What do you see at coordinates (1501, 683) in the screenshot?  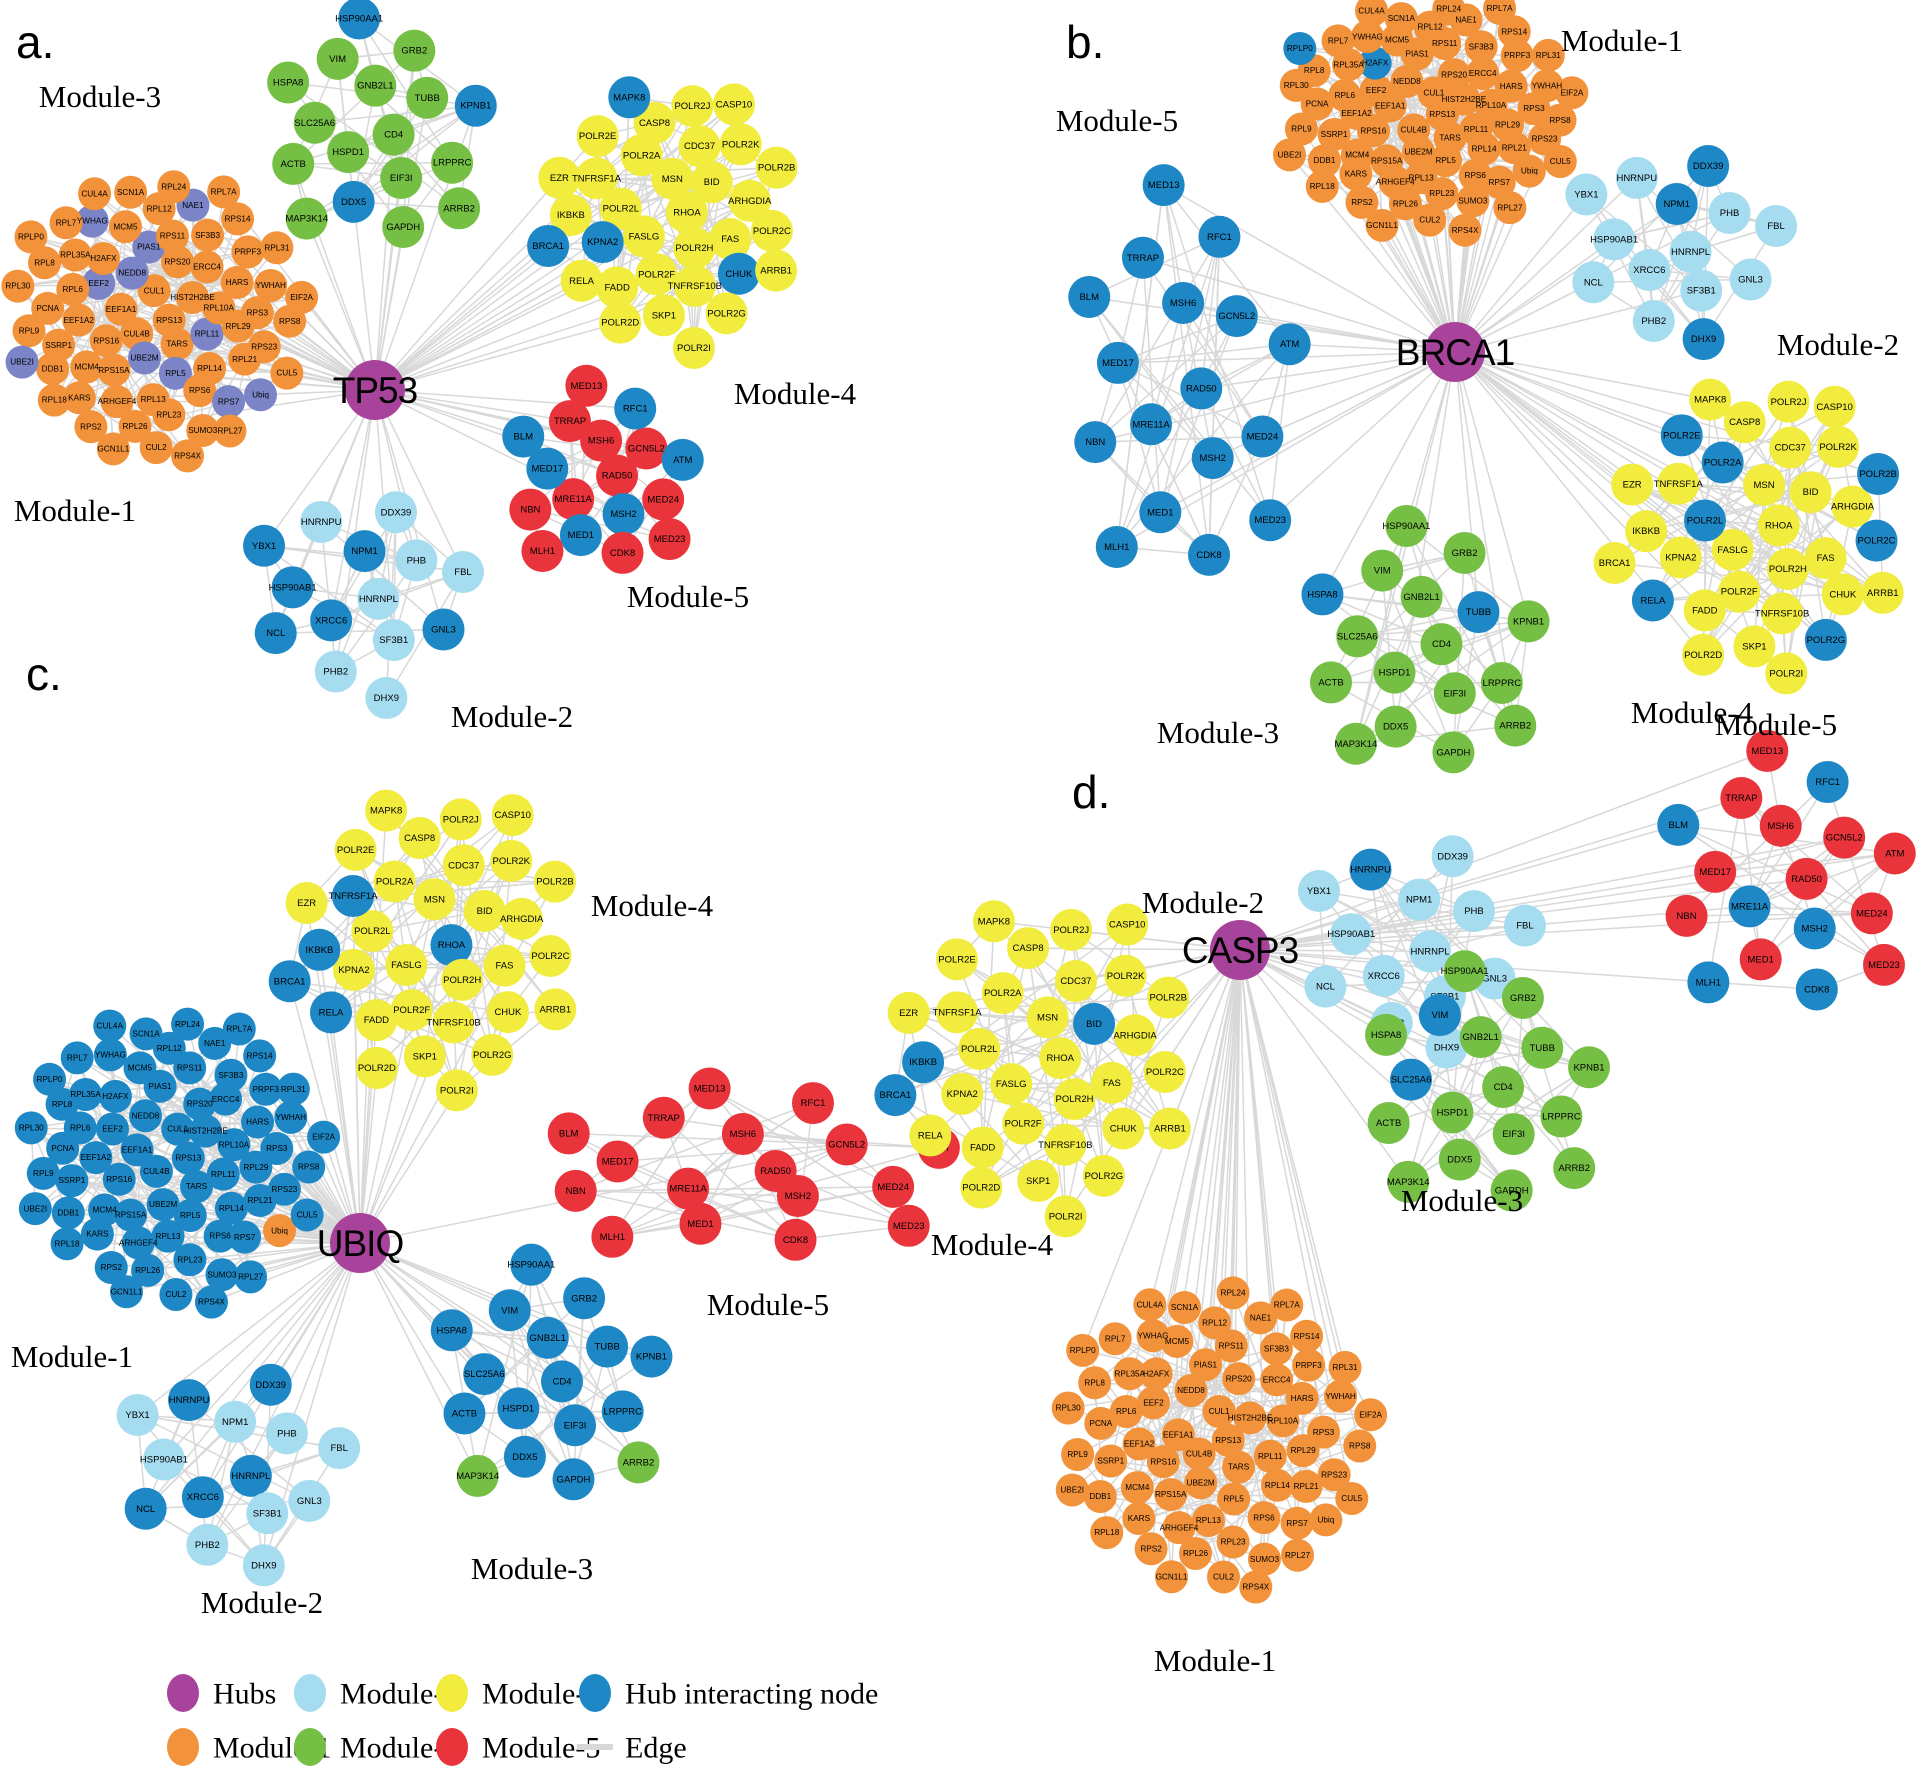 I see `node-LRPPRC` at bounding box center [1501, 683].